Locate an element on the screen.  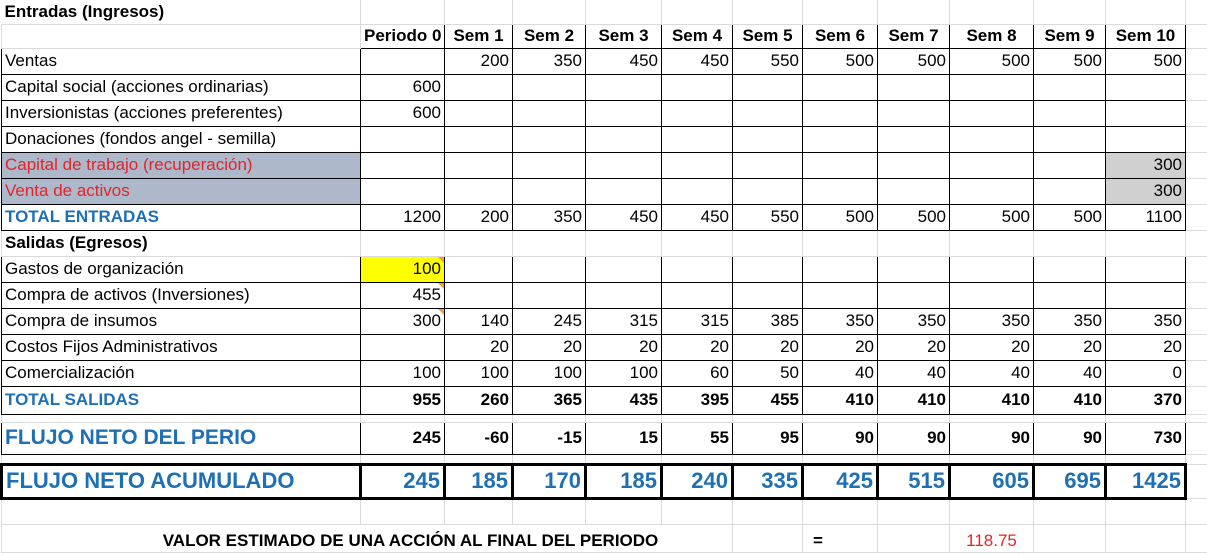
column-header-periodo-0: Periodo 0 is located at coordinates (402, 36).